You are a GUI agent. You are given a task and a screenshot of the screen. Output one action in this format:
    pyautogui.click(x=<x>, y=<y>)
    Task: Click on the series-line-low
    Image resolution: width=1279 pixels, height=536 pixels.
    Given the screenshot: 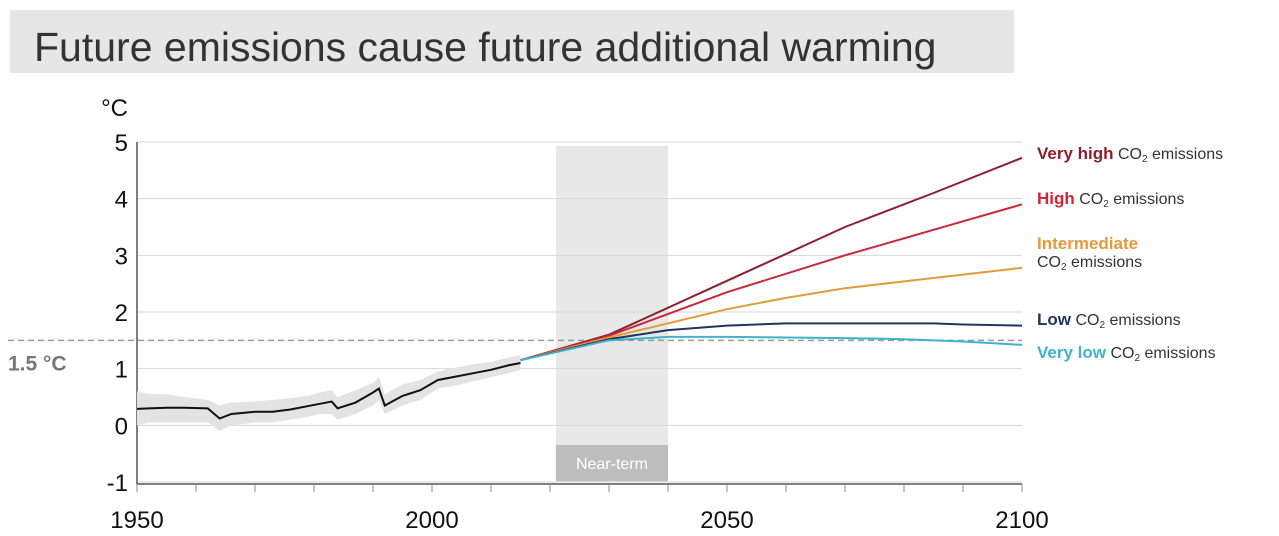 What is the action you would take?
    pyautogui.click(x=771, y=342)
    